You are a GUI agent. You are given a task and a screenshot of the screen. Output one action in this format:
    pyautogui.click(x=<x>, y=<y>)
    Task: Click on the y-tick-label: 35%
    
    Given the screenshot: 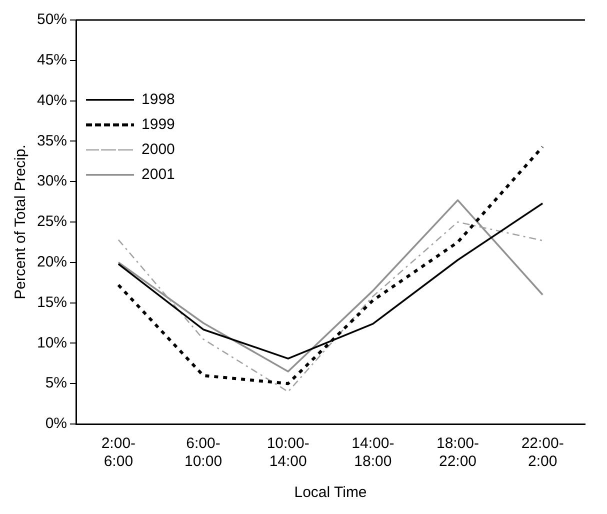 What is the action you would take?
    pyautogui.click(x=52, y=141)
    